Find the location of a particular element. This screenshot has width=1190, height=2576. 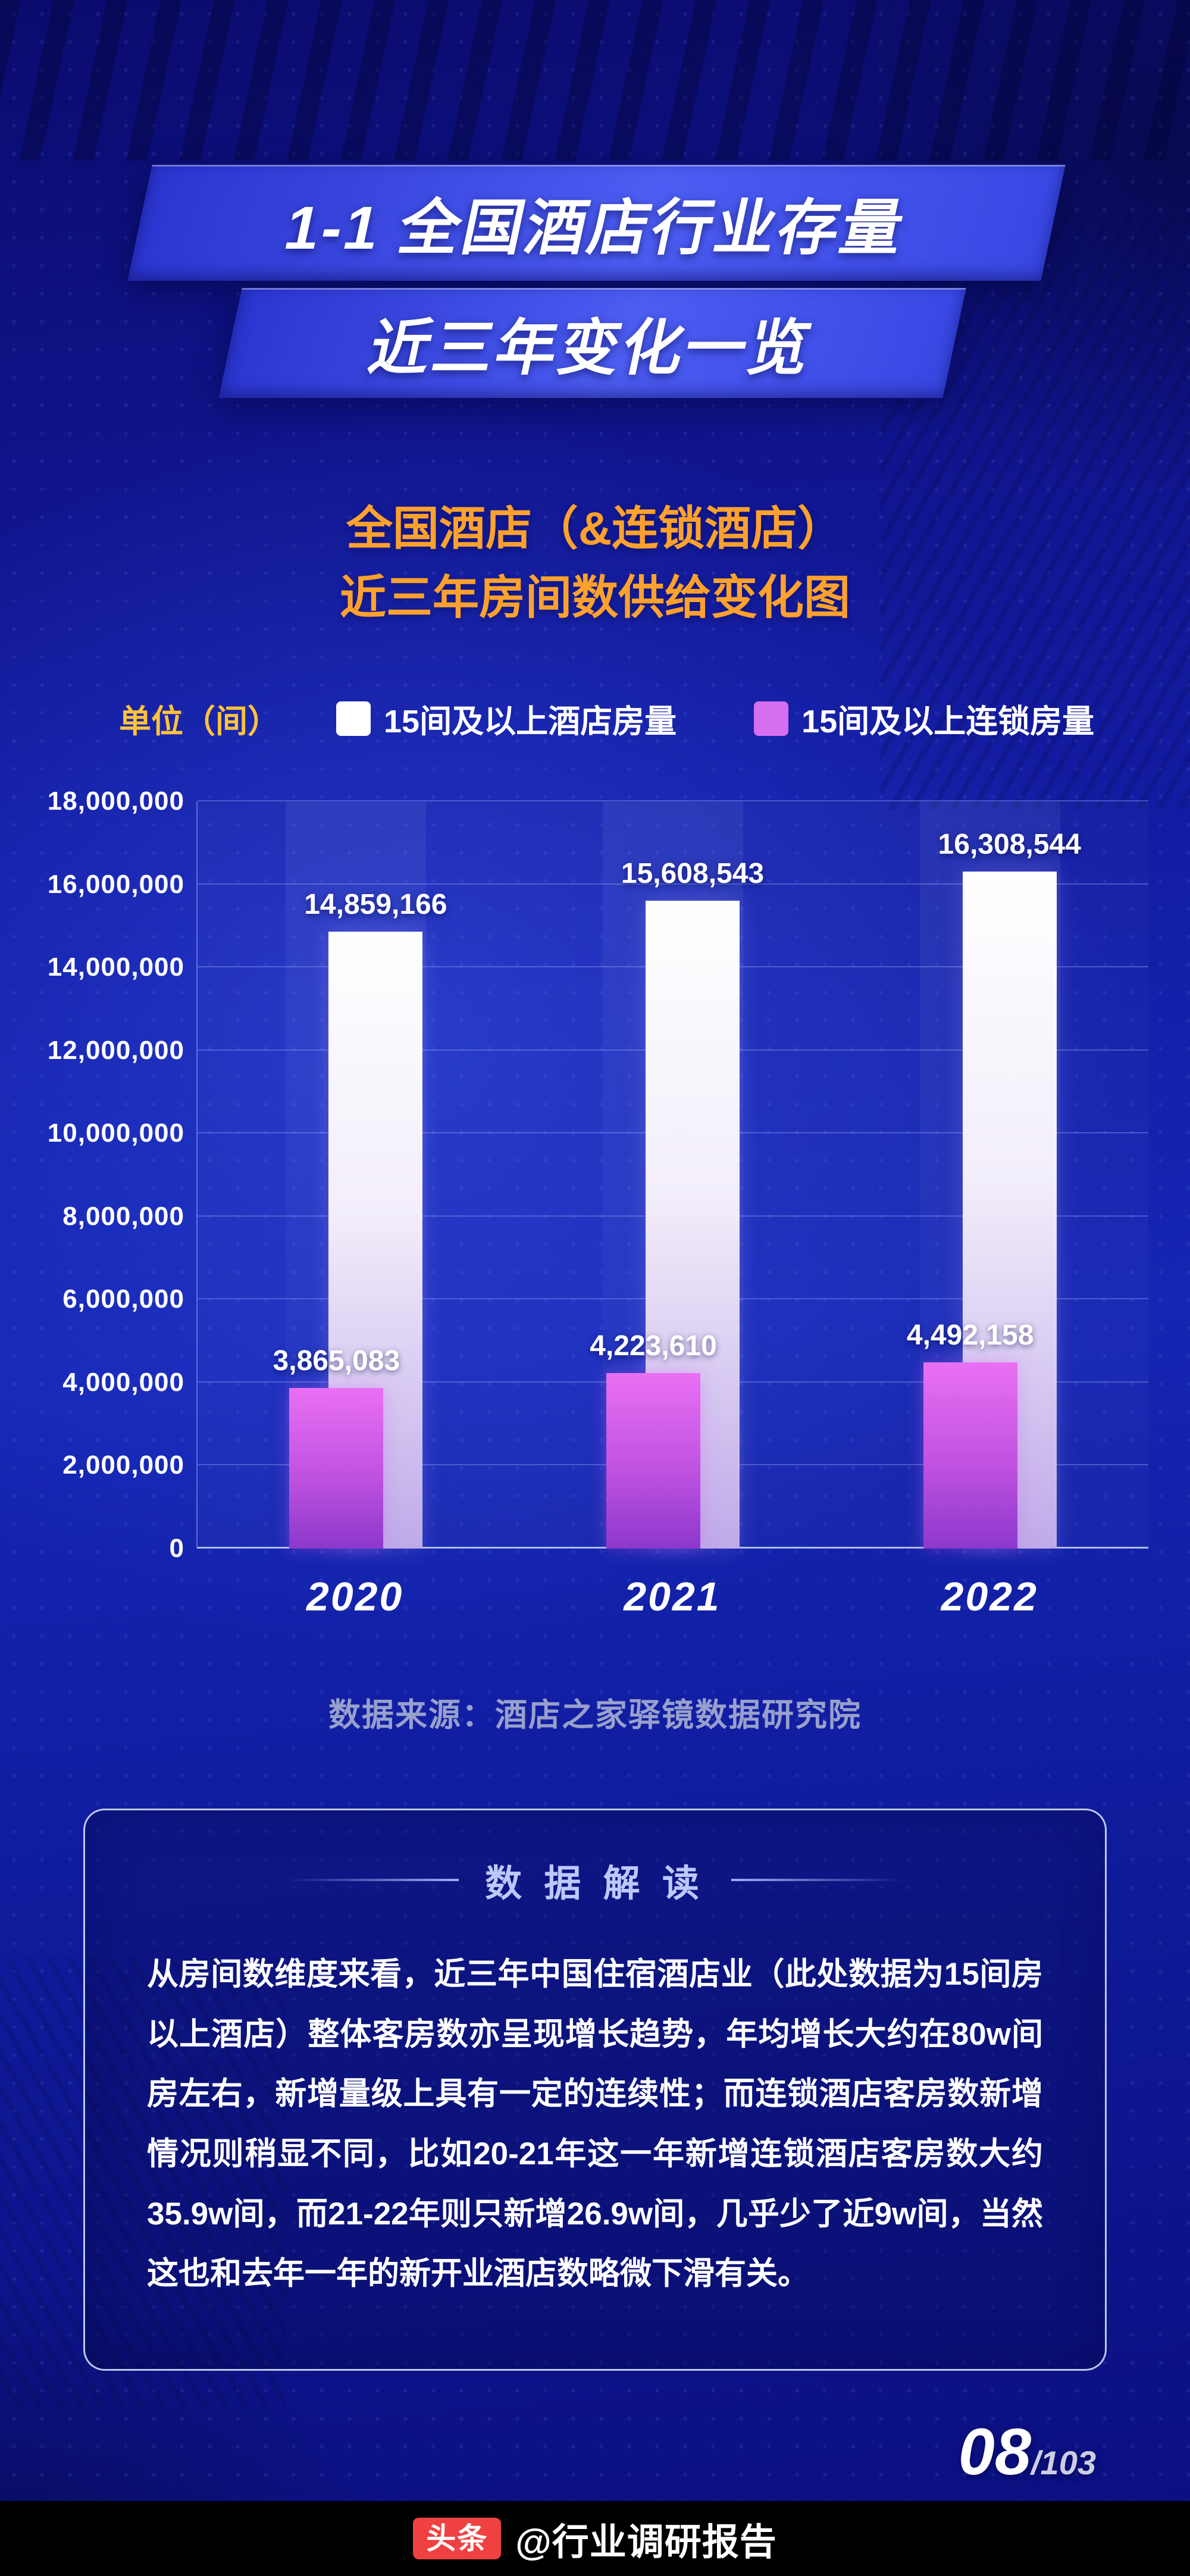

legend-item-chain: 15间及以上连锁房量 is located at coordinates (924, 718).